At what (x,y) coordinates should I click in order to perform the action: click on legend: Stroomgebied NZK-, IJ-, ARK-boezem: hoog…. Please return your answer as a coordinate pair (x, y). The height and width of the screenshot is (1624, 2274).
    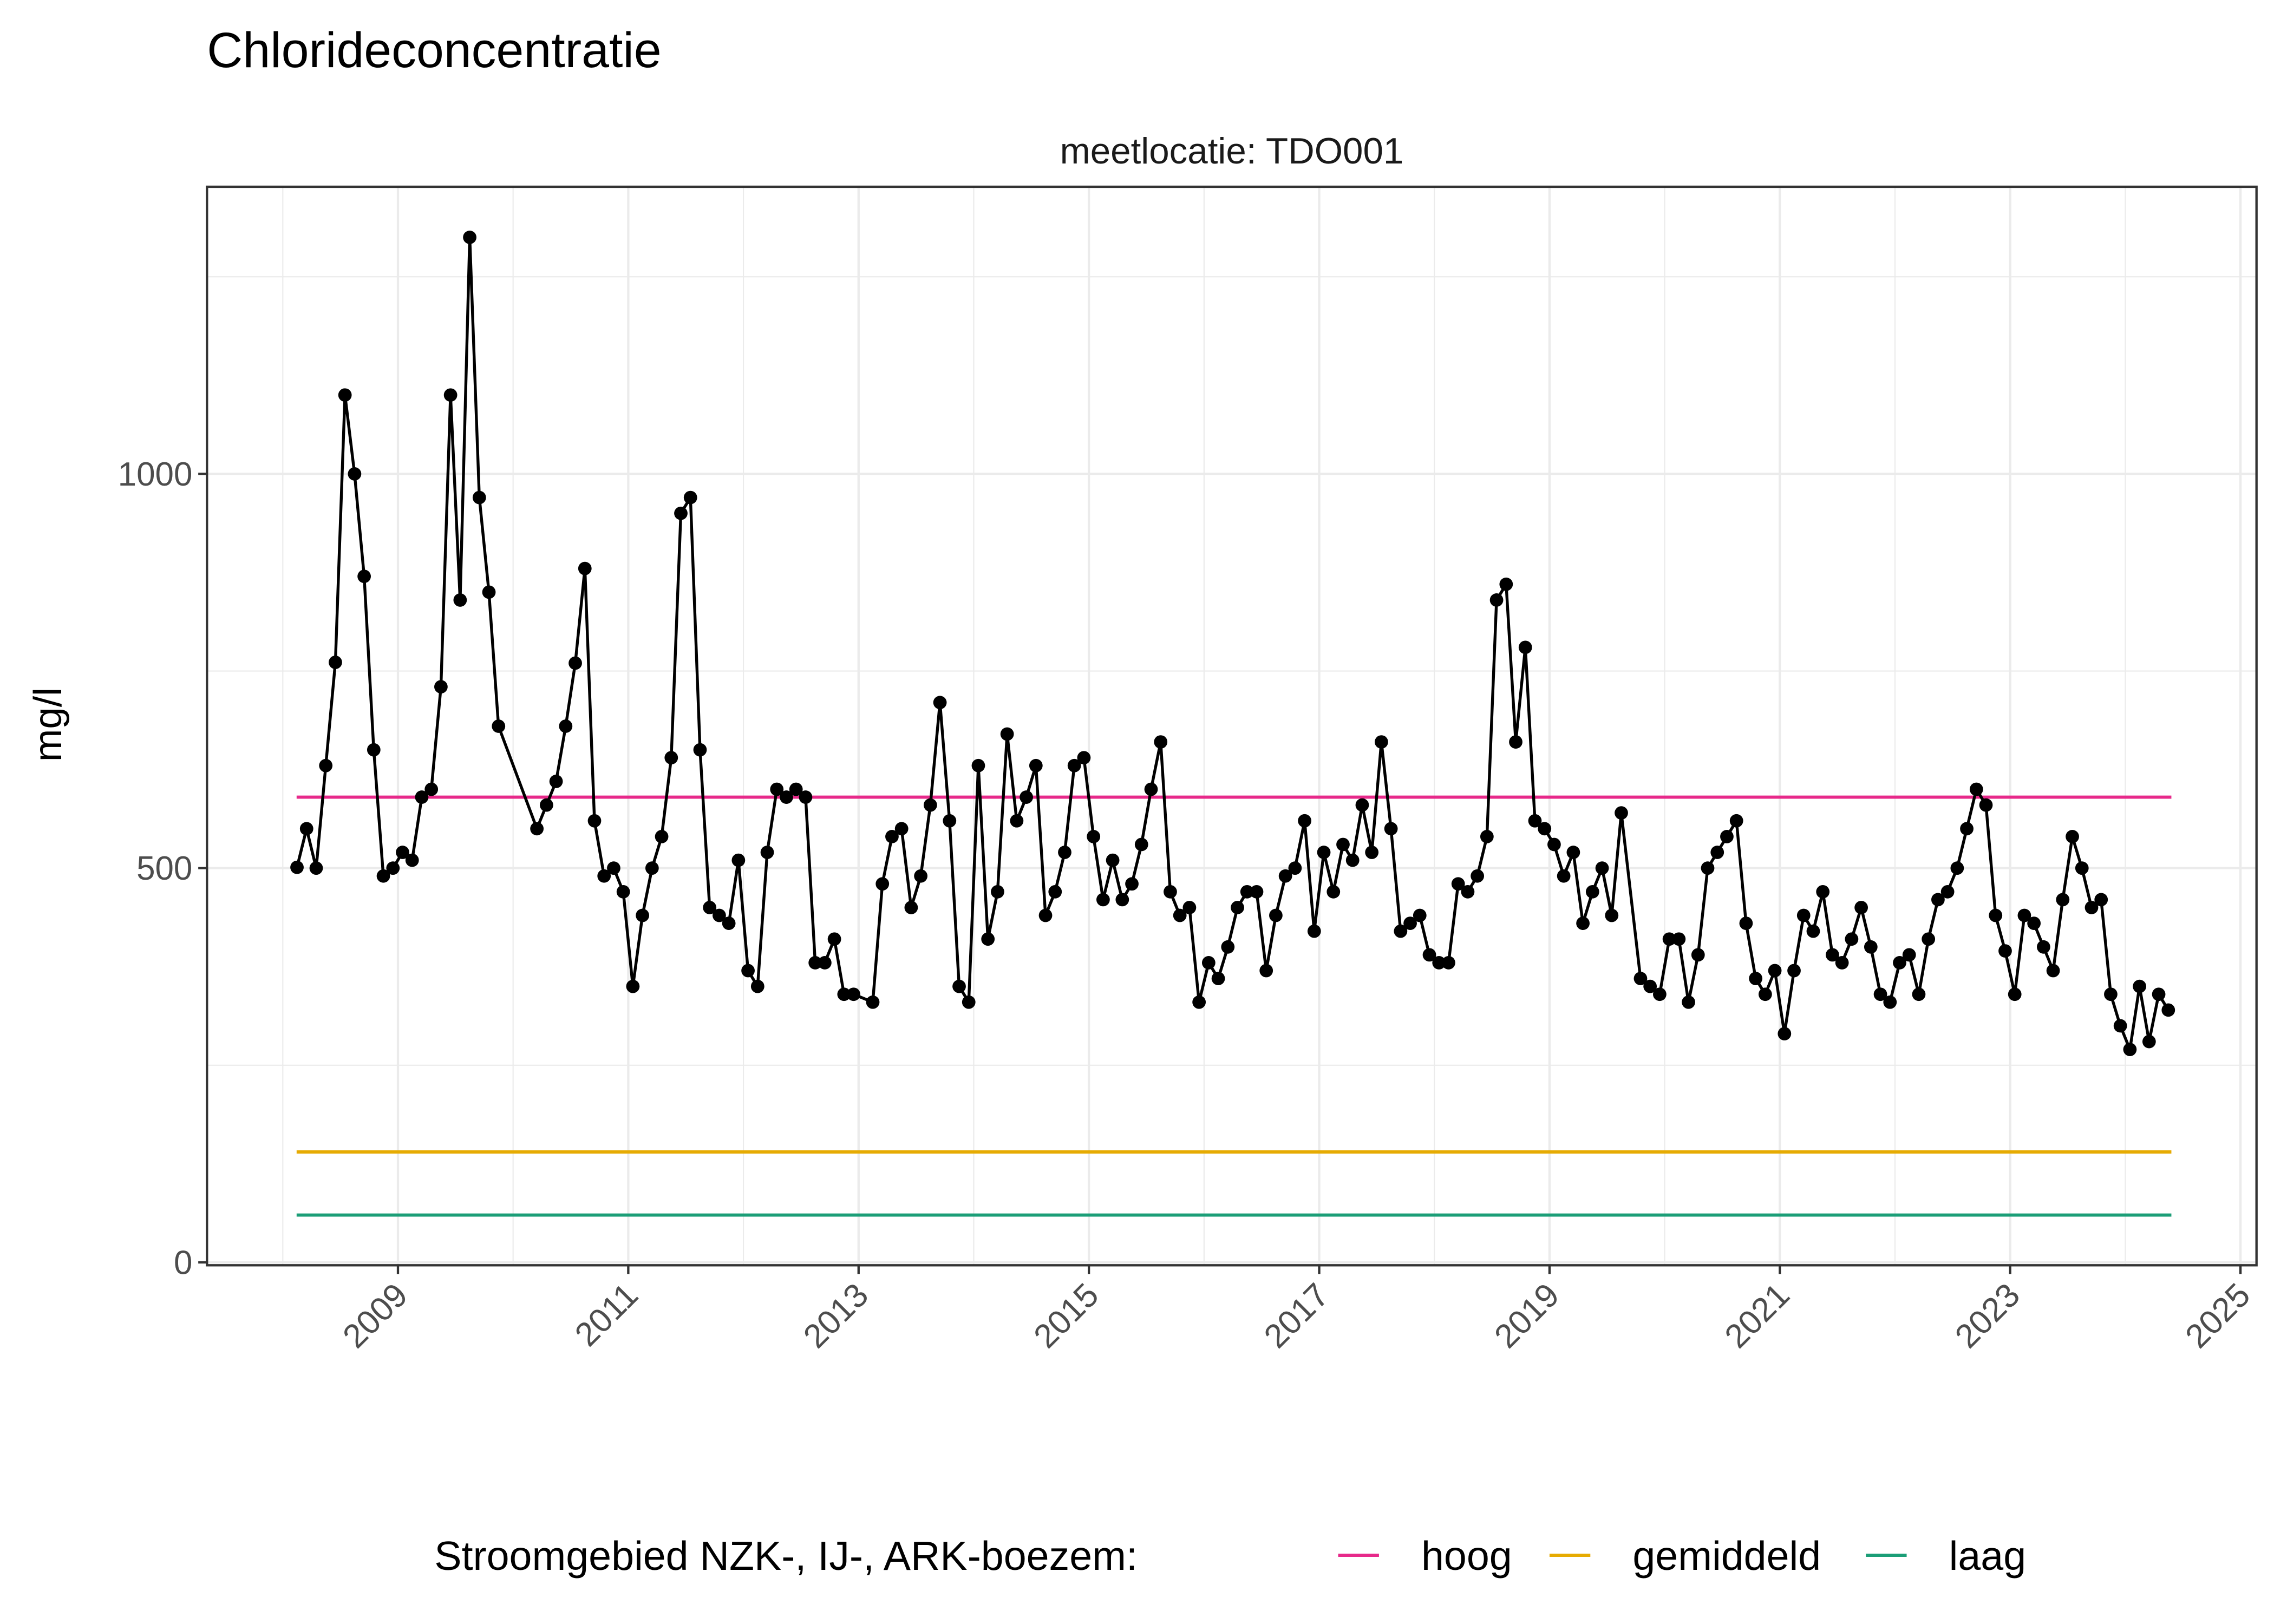
    Looking at the image, I should click on (1230, 1556).